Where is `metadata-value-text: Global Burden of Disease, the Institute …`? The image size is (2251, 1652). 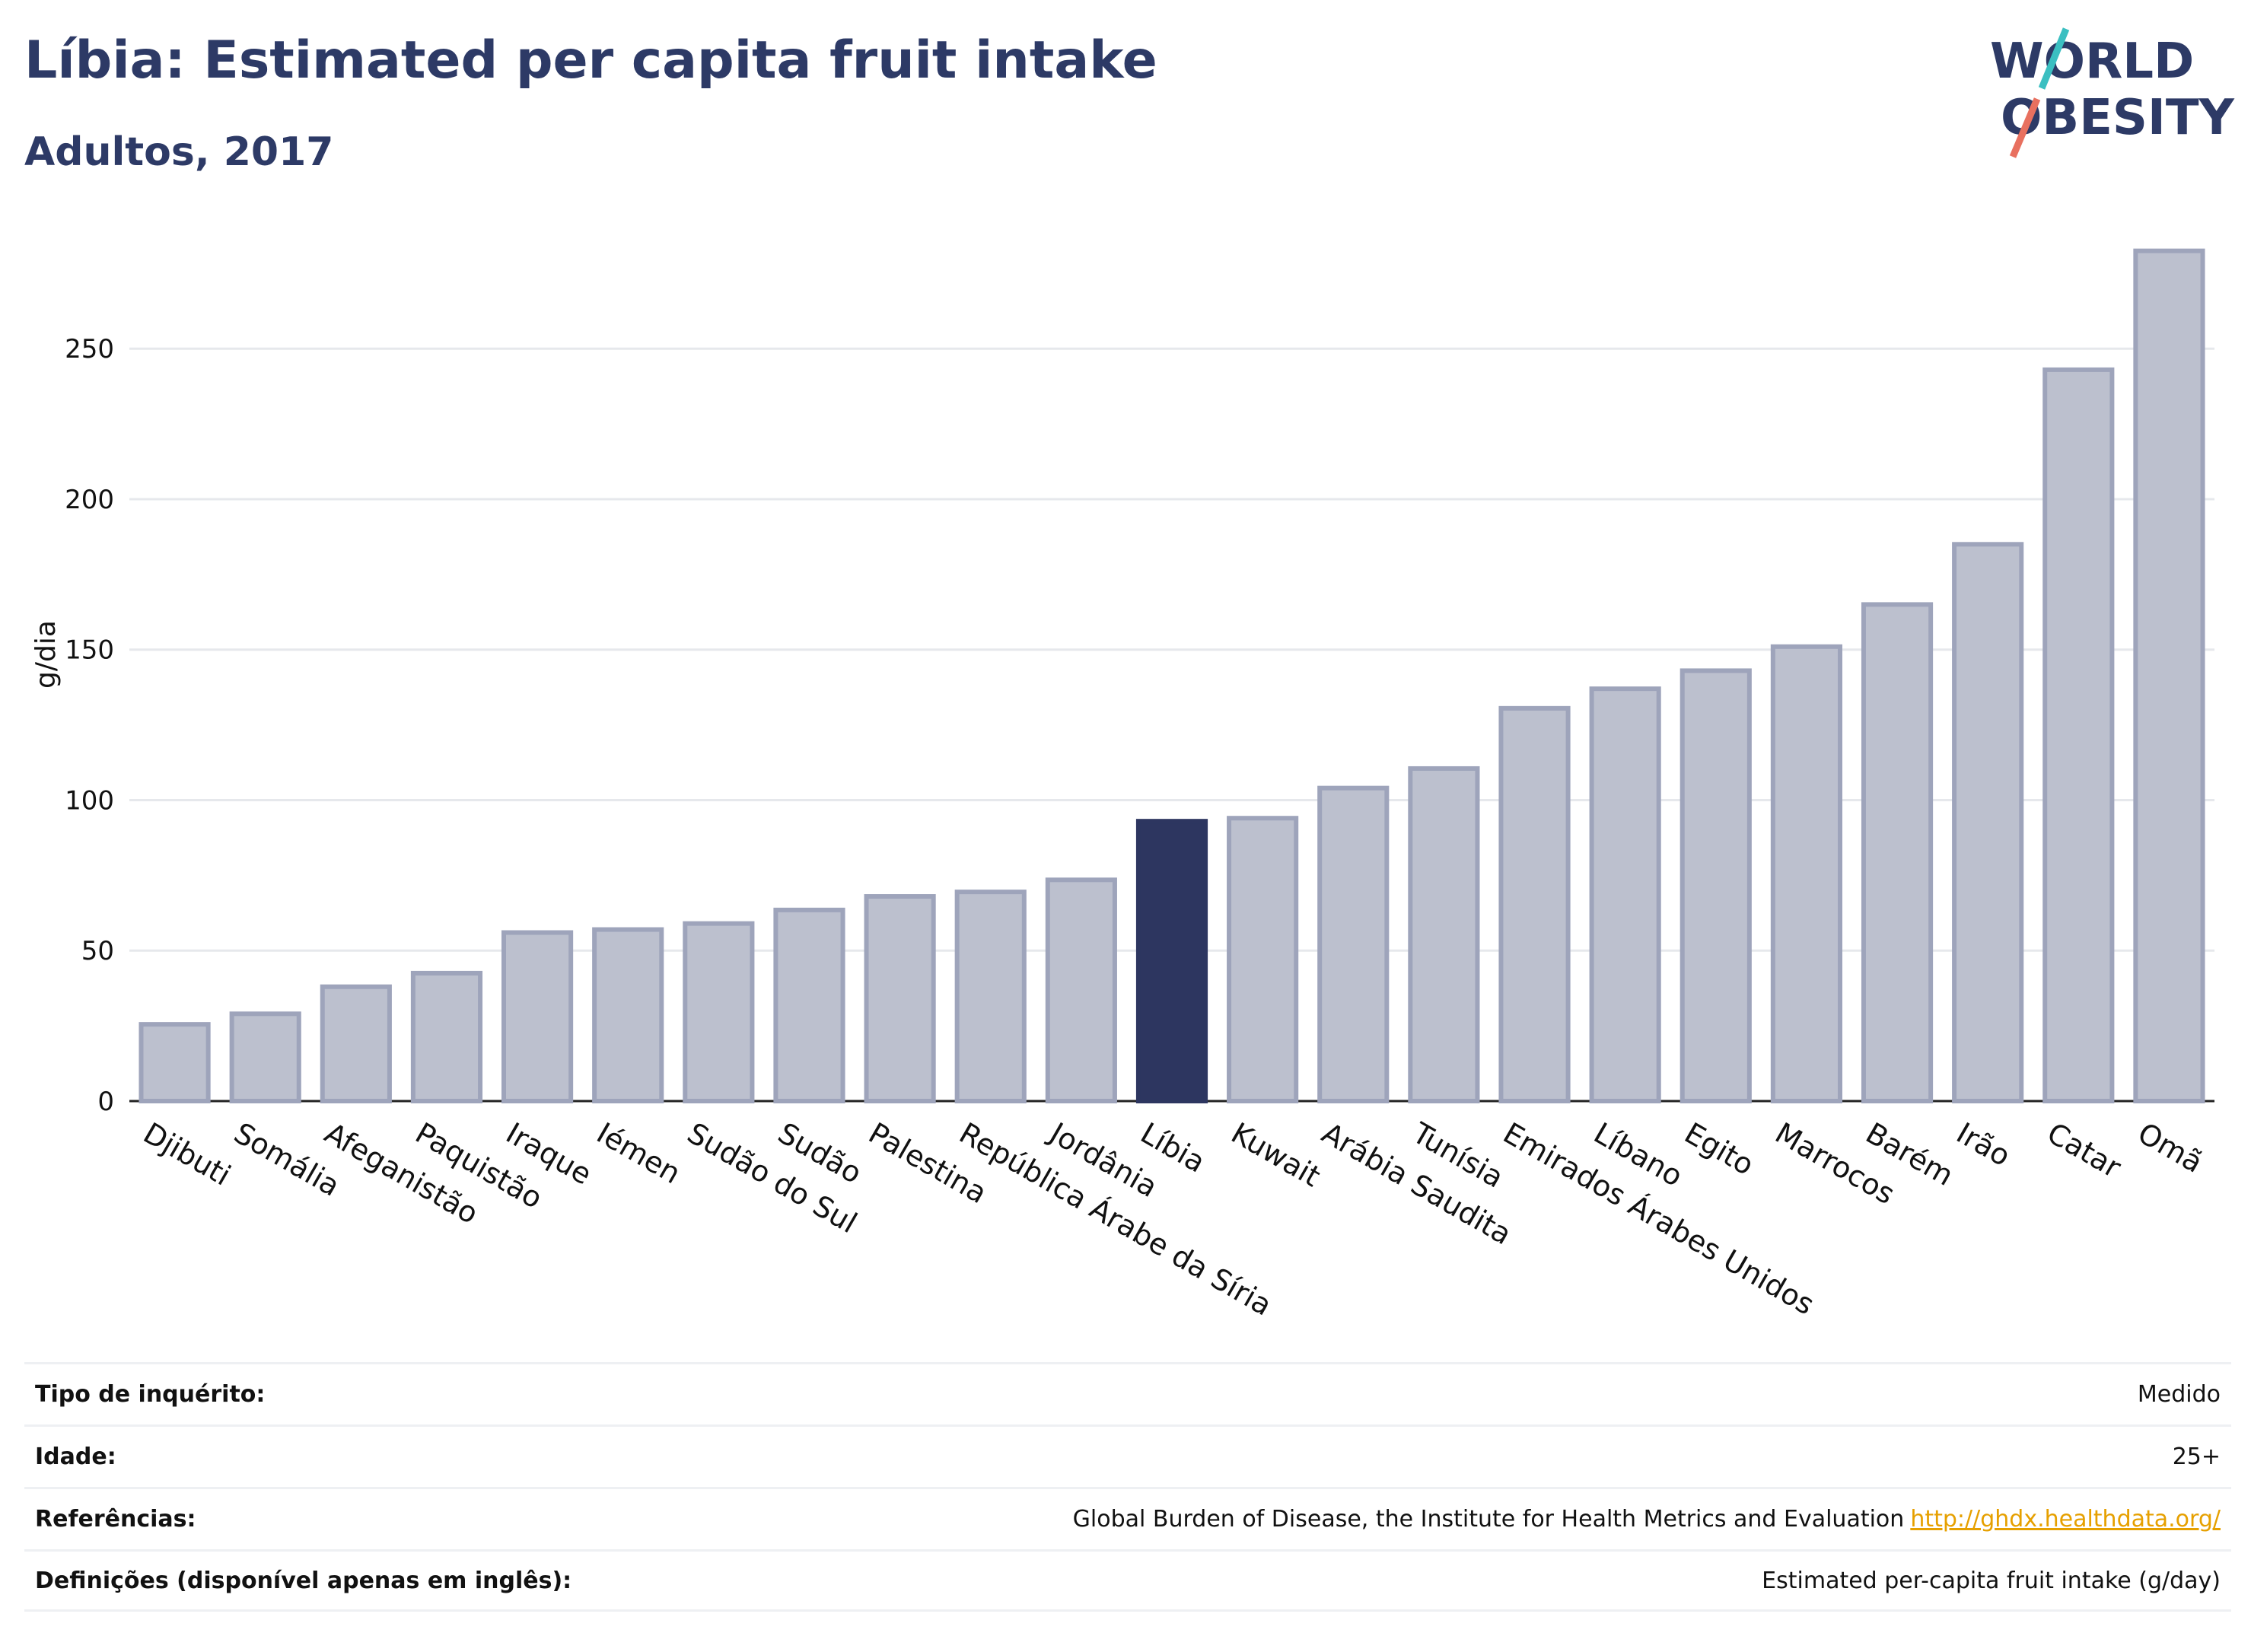 metadata-value-text: Global Burden of Disease, the Institute … is located at coordinates (1488, 1519).